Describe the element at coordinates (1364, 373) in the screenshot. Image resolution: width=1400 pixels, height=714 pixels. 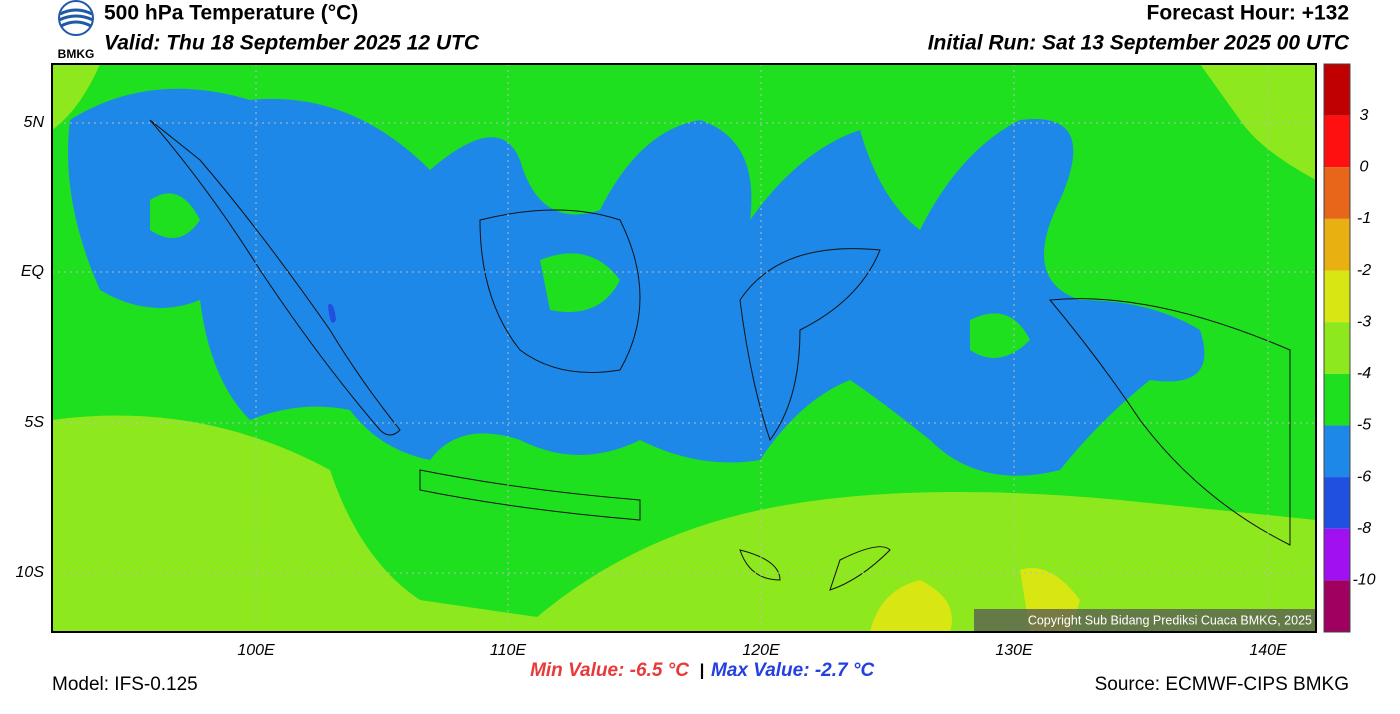
I see `colorbar-label: -4` at that location.